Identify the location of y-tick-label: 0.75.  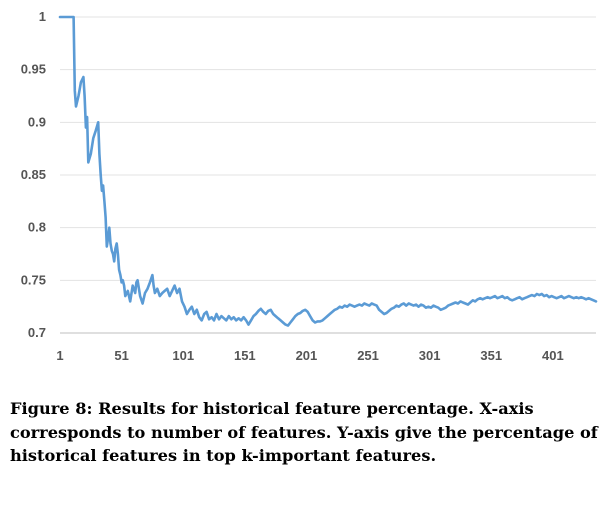
(33, 279).